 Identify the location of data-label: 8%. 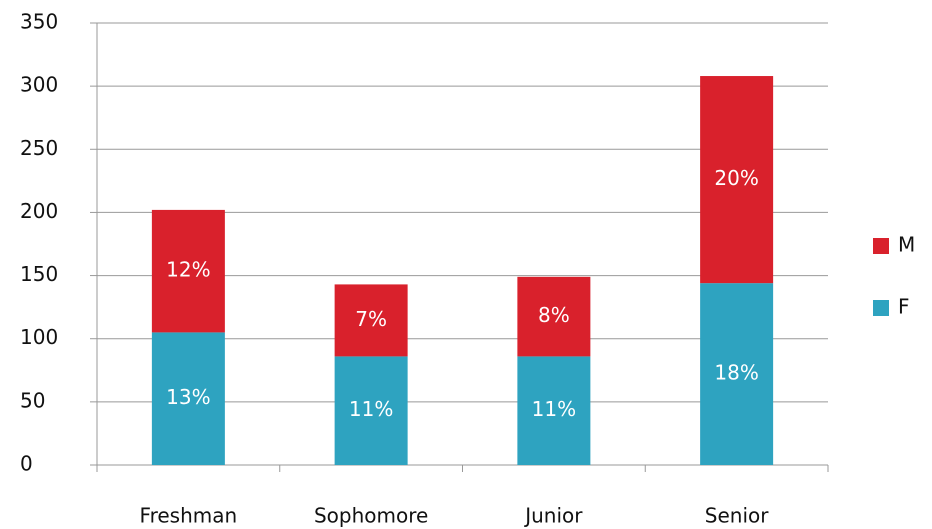
(554, 315).